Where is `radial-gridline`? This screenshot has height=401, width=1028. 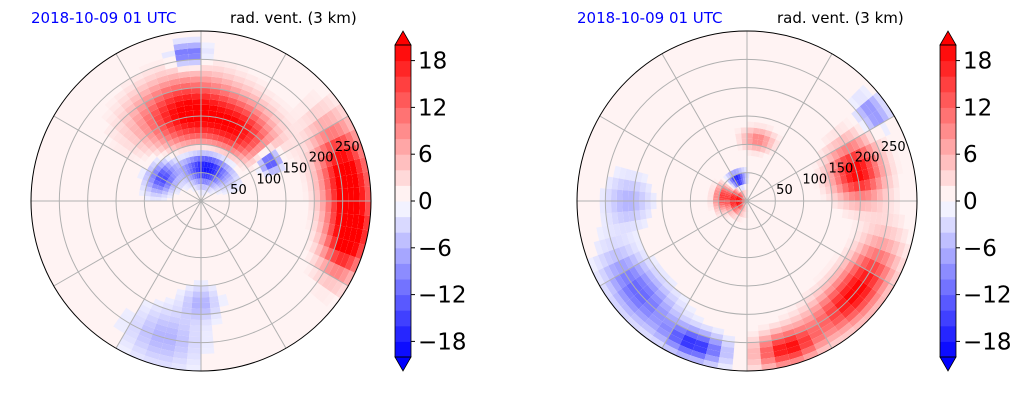 radial-gridline is located at coordinates (747, 201).